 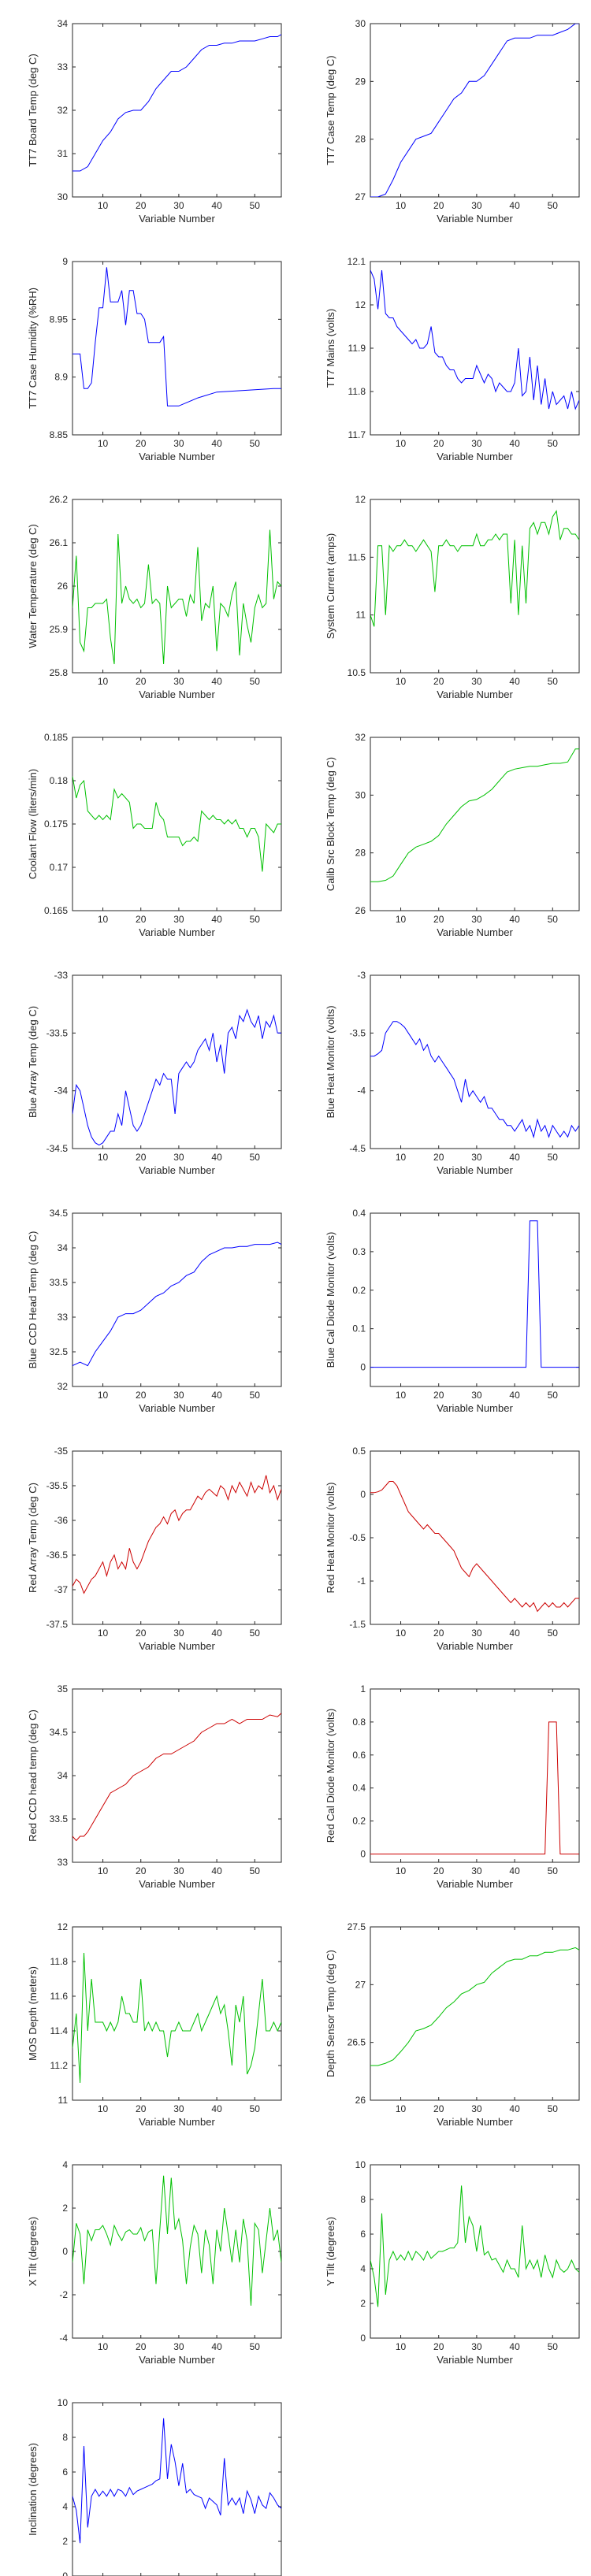 I want to click on y-tick-label: -4, so click(x=361, y=1091).